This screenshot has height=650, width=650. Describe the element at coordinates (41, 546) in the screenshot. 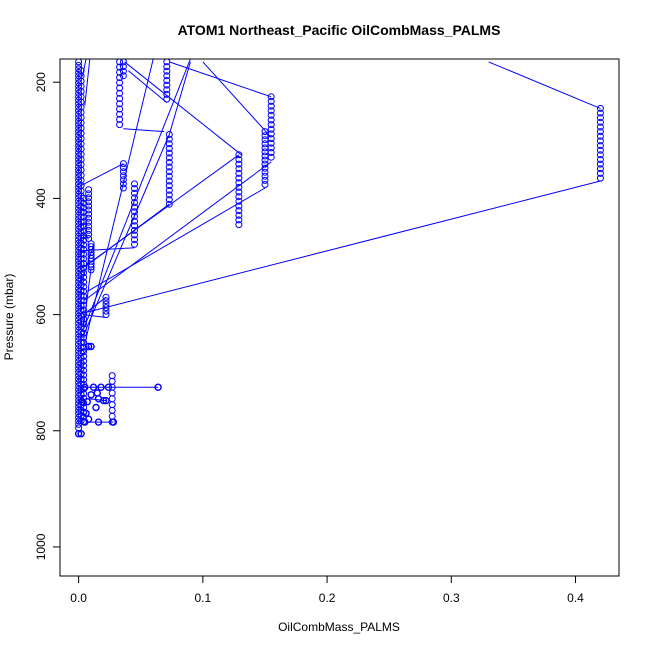

I see `y-tick-label: 1000` at that location.